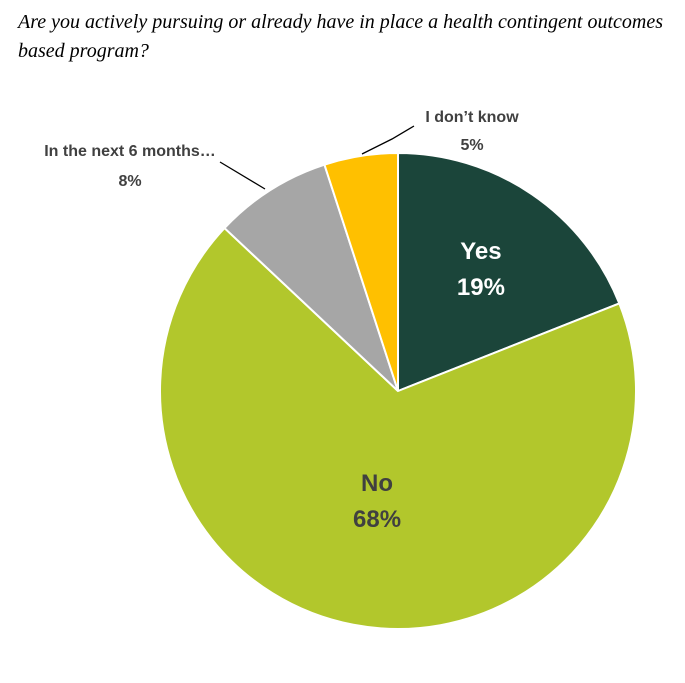 This screenshot has width=685, height=683. Describe the element at coordinates (471, 145) in the screenshot. I see `slice-value-i-don-t-know: 5%` at that location.